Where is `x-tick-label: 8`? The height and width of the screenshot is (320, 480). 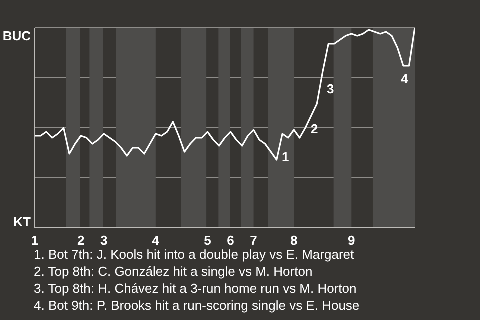 x-tick-label: 8 is located at coordinates (294, 240).